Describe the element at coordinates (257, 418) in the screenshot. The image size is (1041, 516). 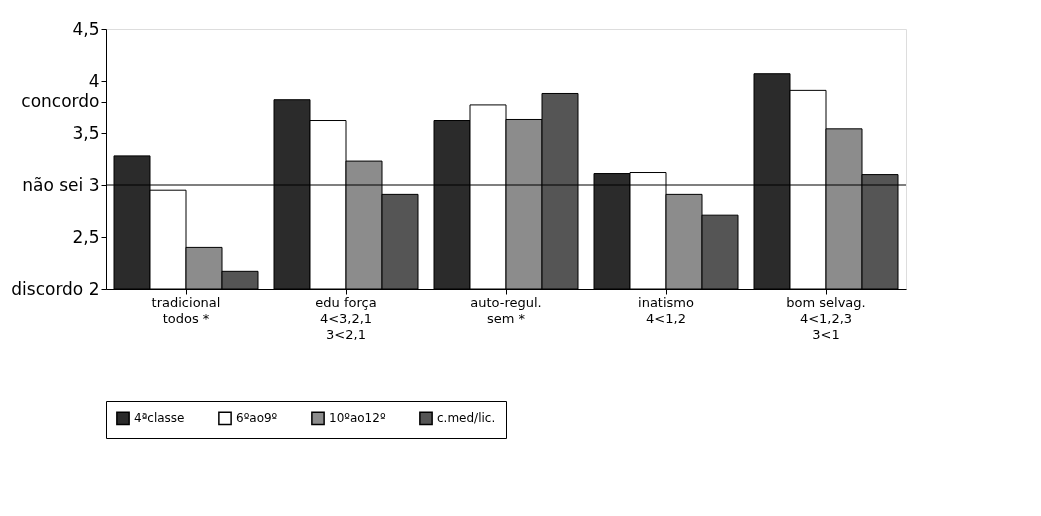
I see `legend-label: 6ºao9º` at that location.